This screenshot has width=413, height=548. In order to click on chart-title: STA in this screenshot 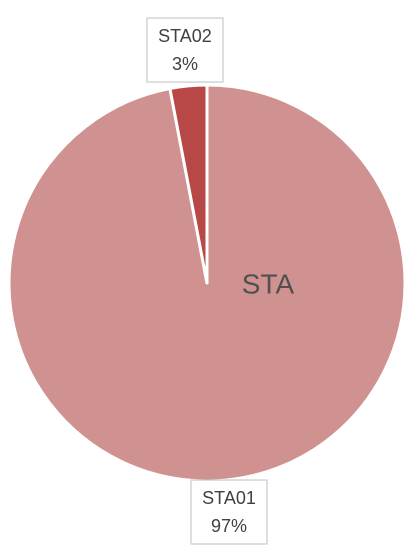, I will do `click(268, 283)`.